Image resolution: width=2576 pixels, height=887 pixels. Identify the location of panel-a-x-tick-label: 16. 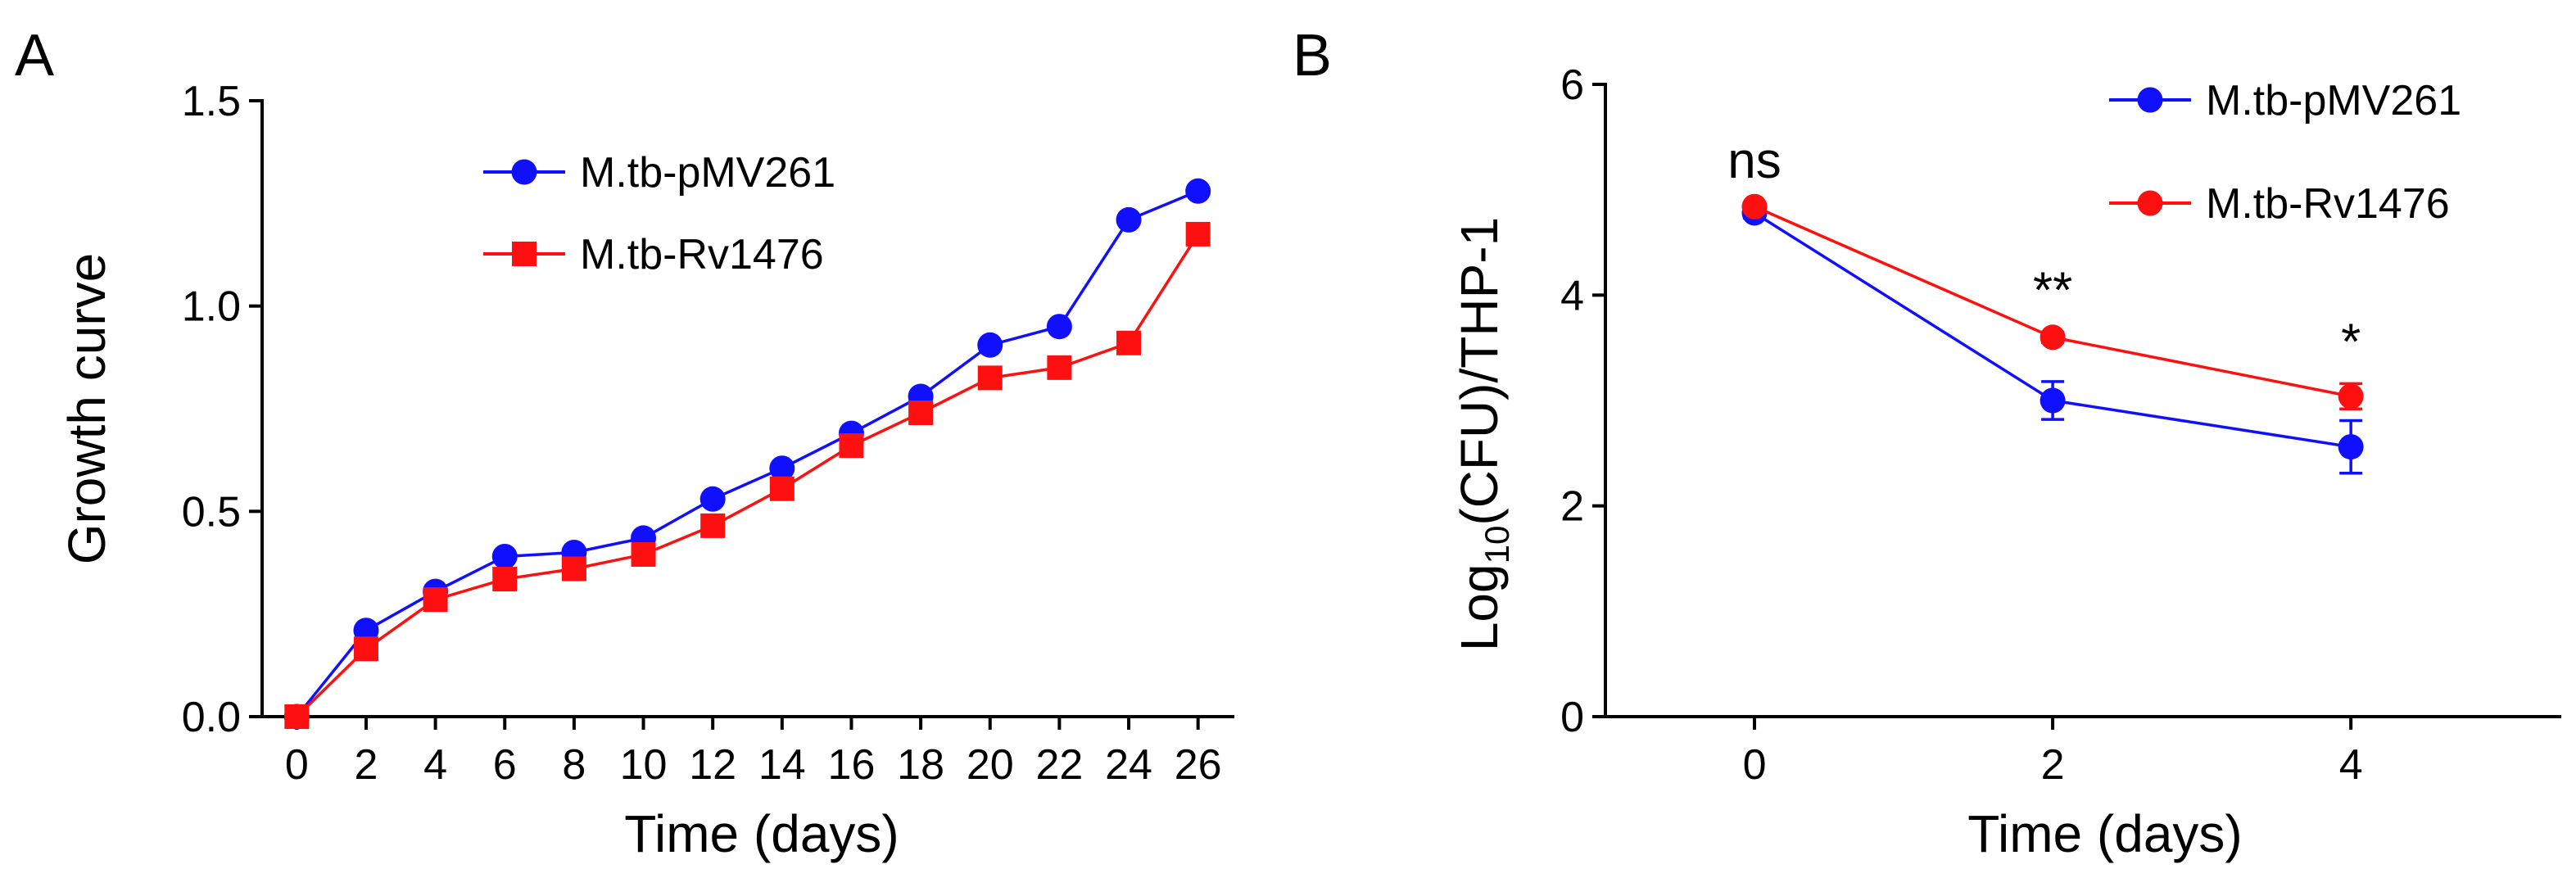
(852, 765).